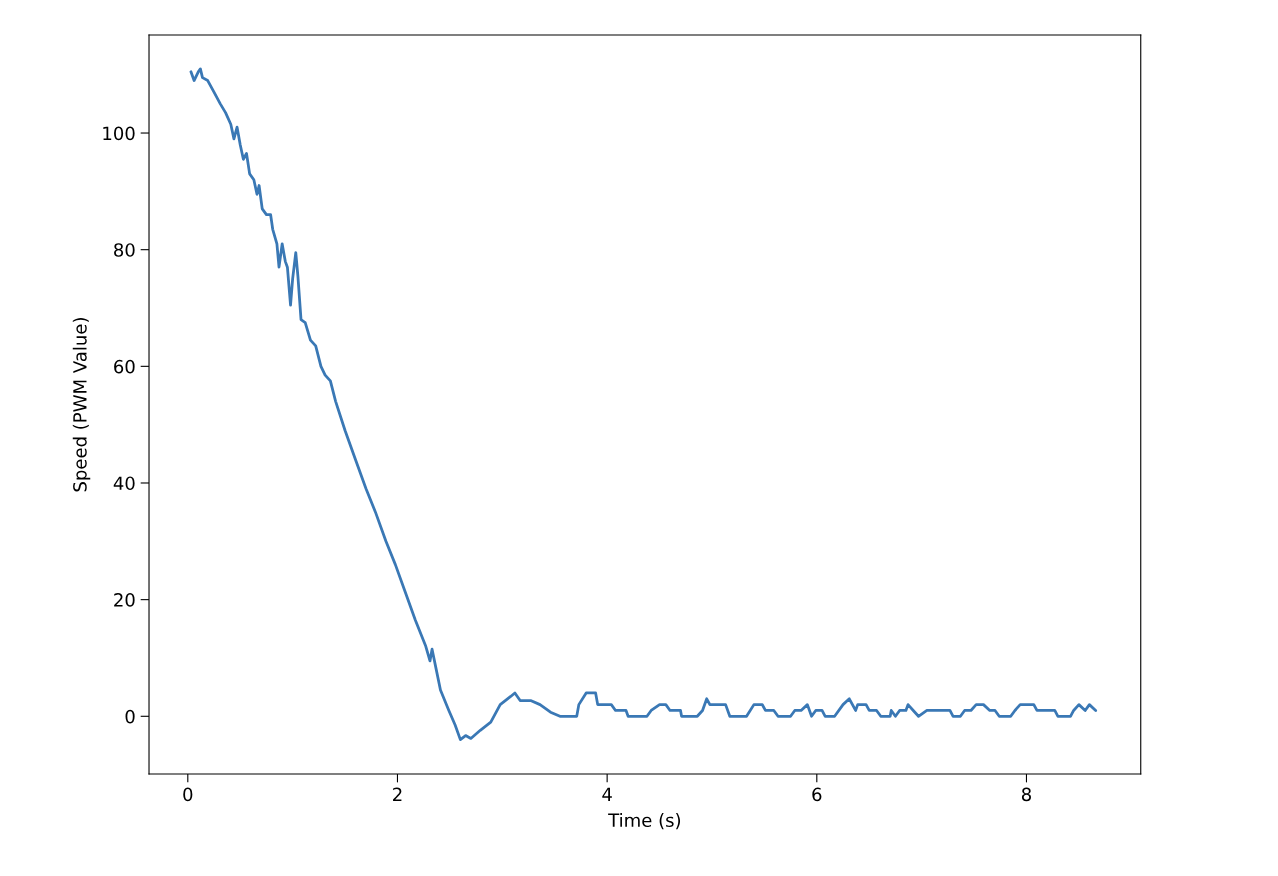  Describe the element at coordinates (397, 794) in the screenshot. I see `x-tick-label: 2` at that location.